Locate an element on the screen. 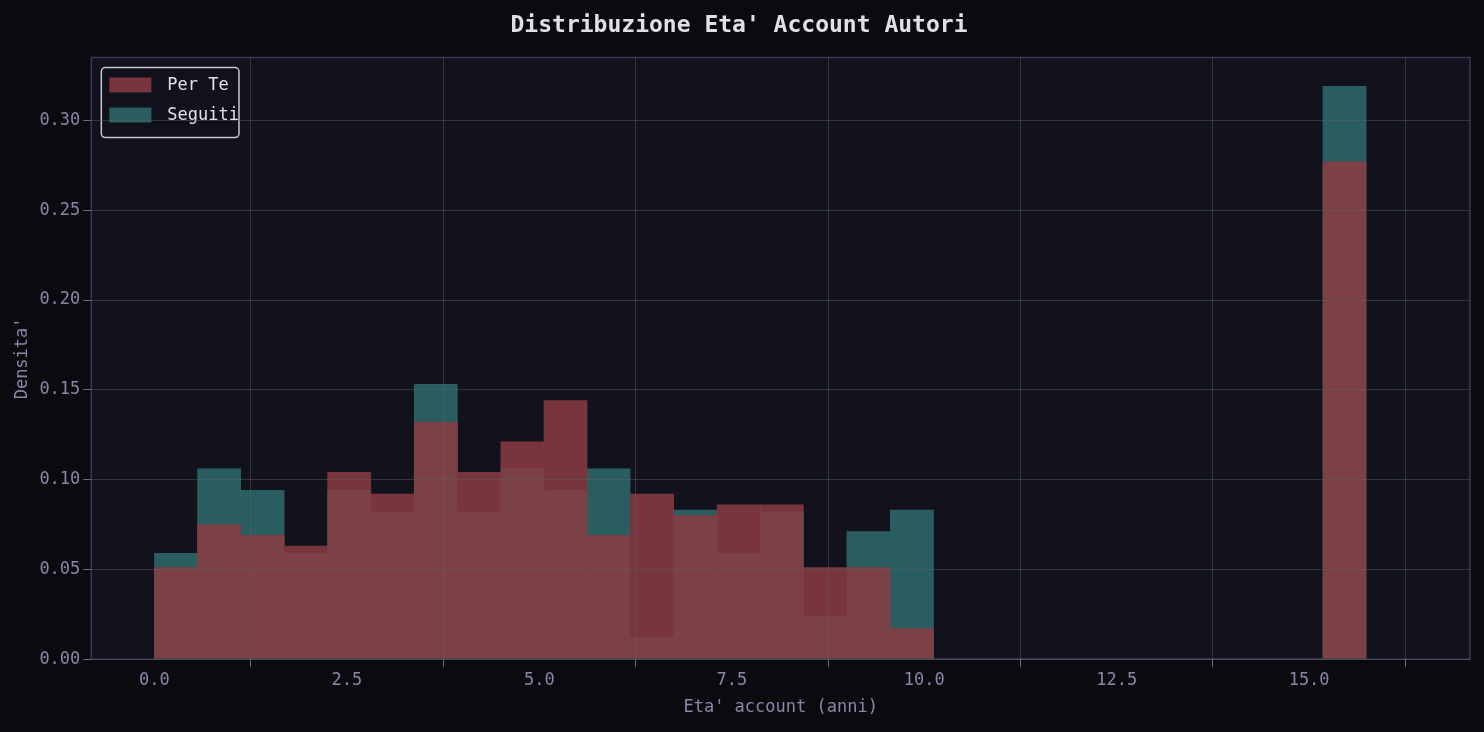 The width and height of the screenshot is (1484, 732). x-tick-label: 12.5 is located at coordinates (1117, 678).